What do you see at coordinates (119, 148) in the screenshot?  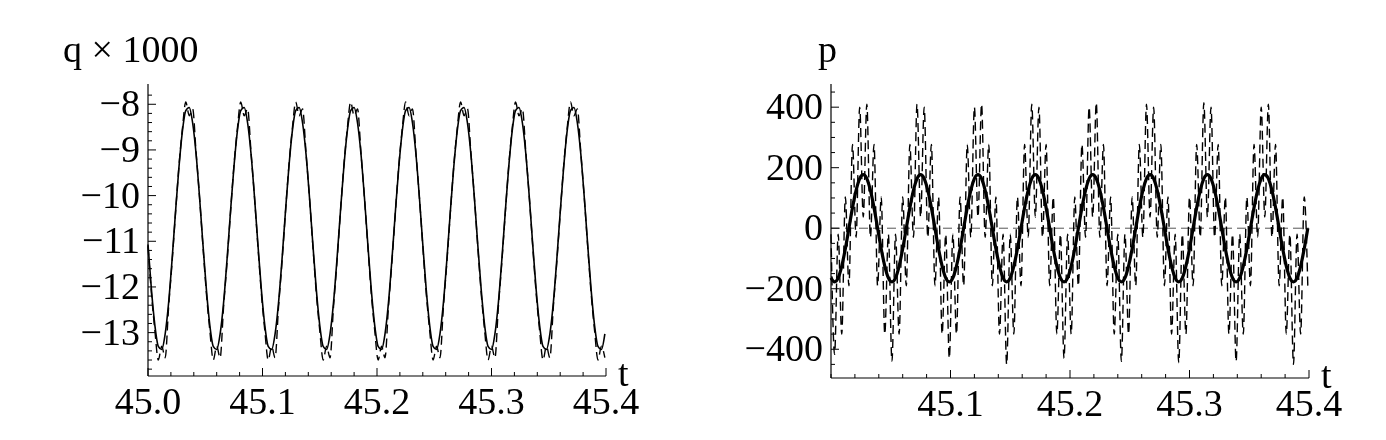 I see `y-tick-label: −9` at bounding box center [119, 148].